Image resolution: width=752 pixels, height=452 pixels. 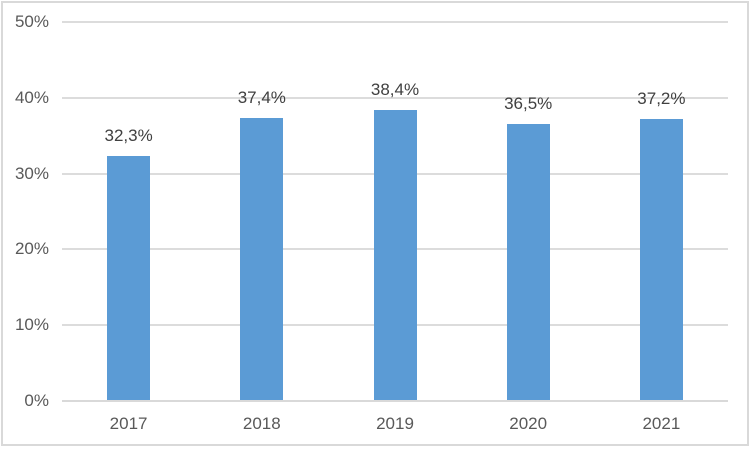 What do you see at coordinates (128, 423) in the screenshot?
I see `x-axis-label: 2017` at bounding box center [128, 423].